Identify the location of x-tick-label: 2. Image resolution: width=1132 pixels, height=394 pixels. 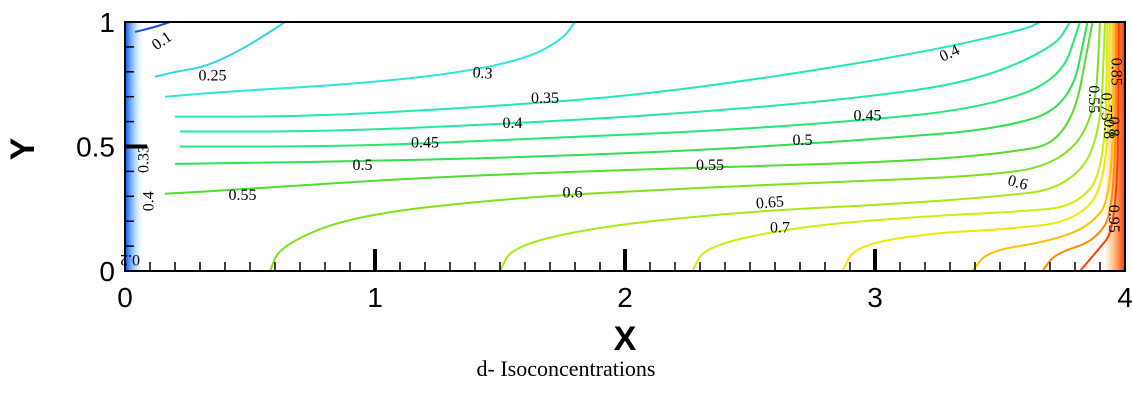
(625, 297).